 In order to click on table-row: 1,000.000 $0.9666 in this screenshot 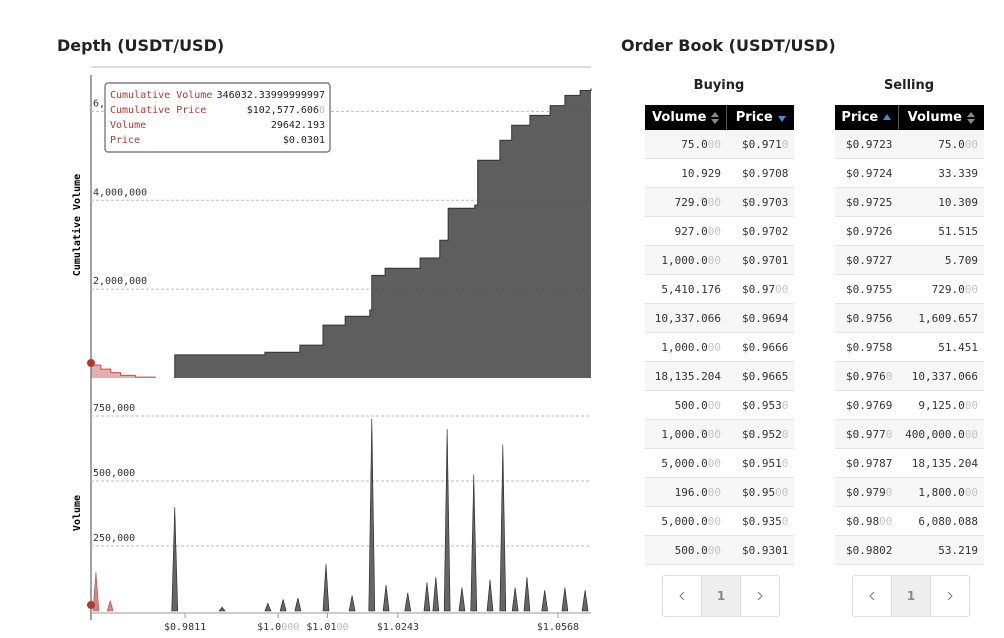, I will do `click(719, 347)`.